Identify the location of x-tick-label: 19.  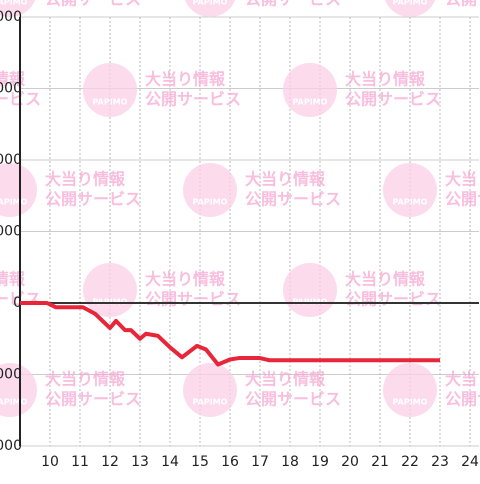
(320, 462).